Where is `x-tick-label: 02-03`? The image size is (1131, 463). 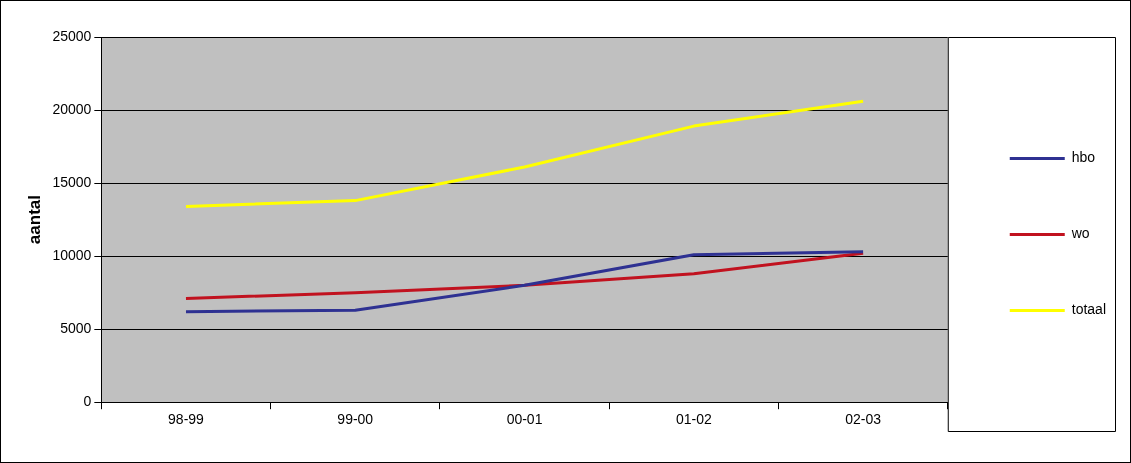
x-tick-label: 02-03 is located at coordinates (863, 419).